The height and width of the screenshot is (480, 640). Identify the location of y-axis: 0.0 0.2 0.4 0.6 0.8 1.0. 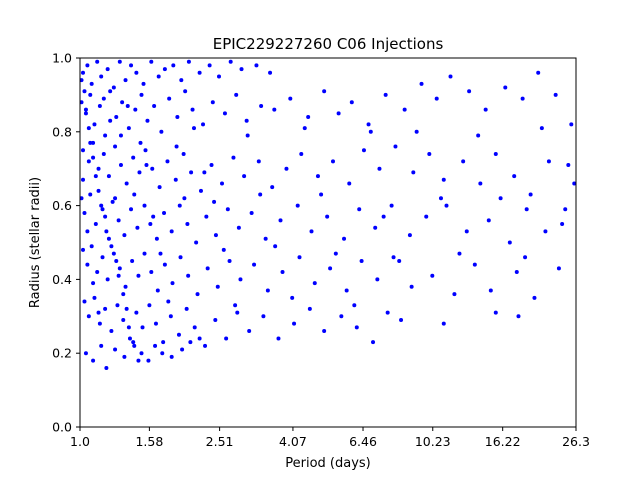
(66, 243).